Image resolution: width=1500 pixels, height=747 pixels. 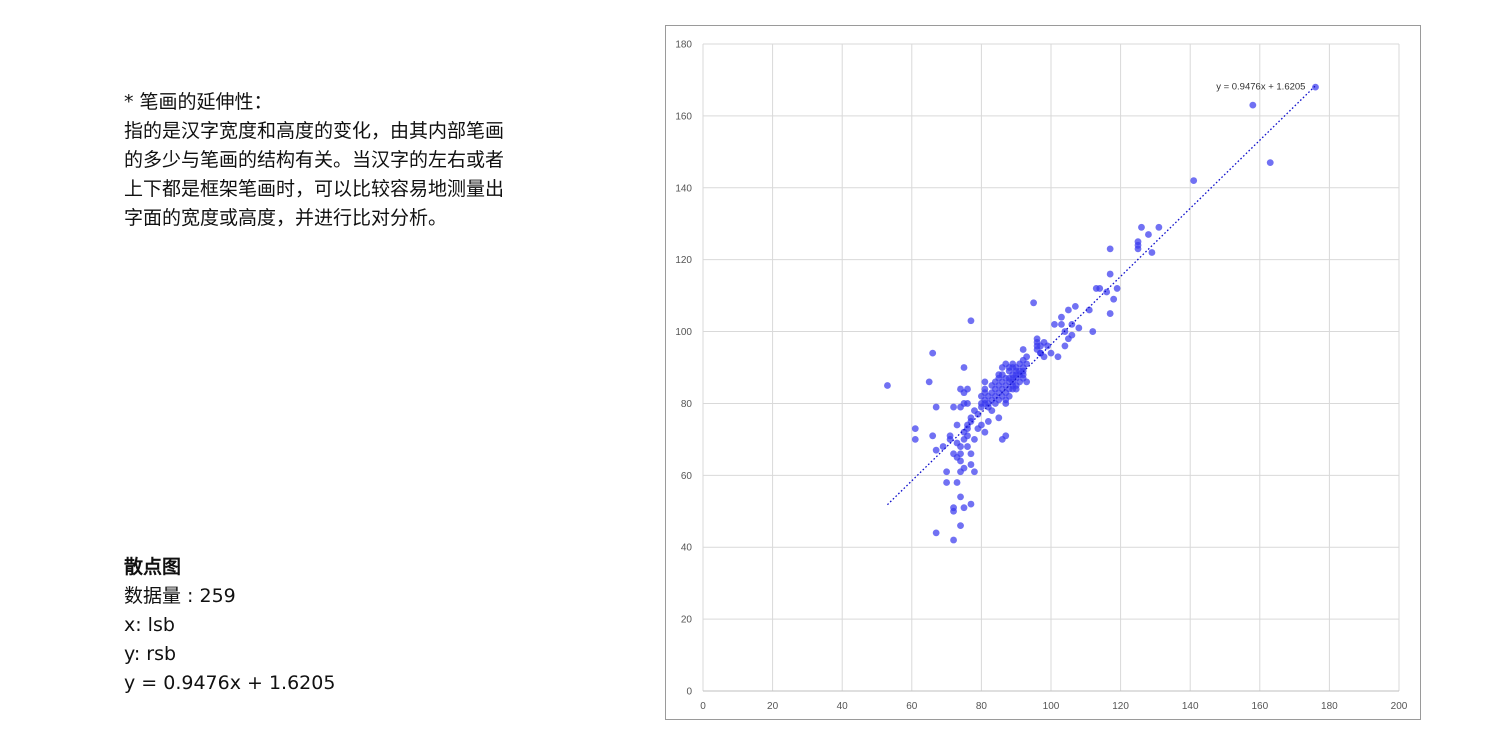 I want to click on y-tick-label: 20, so click(x=687, y=620).